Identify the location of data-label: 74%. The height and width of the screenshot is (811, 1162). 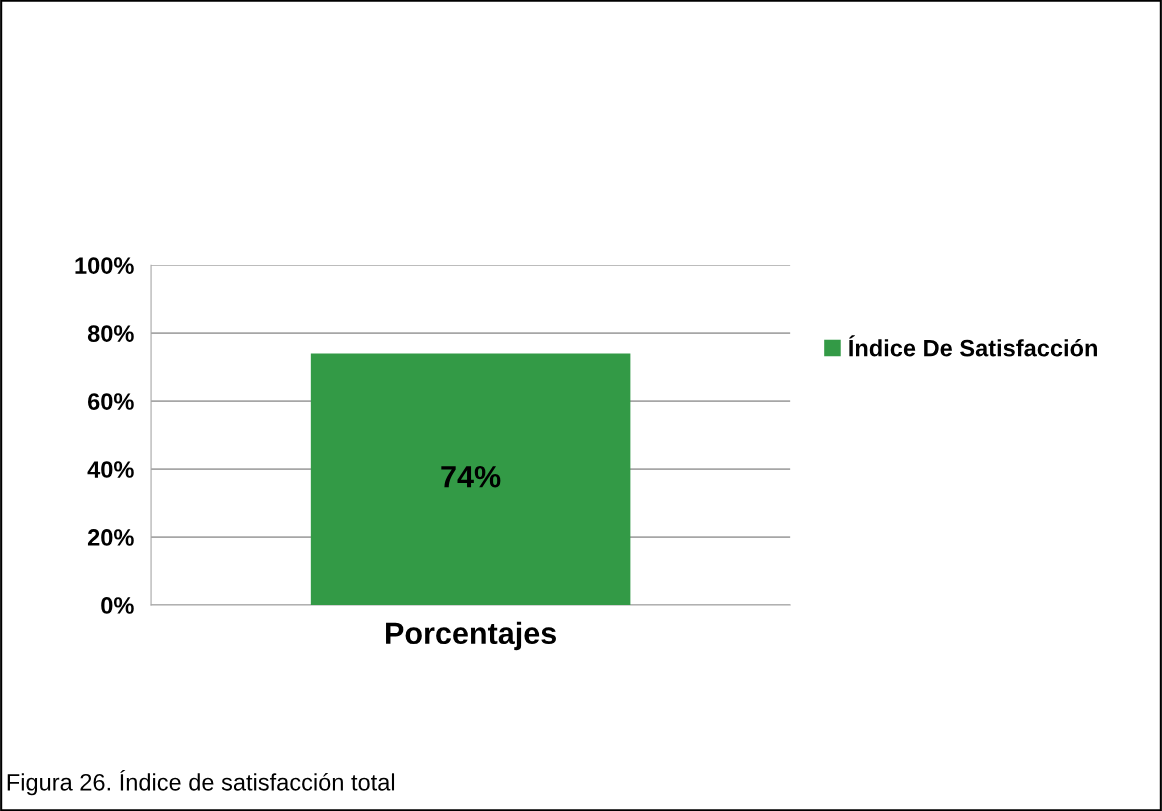
(471, 476).